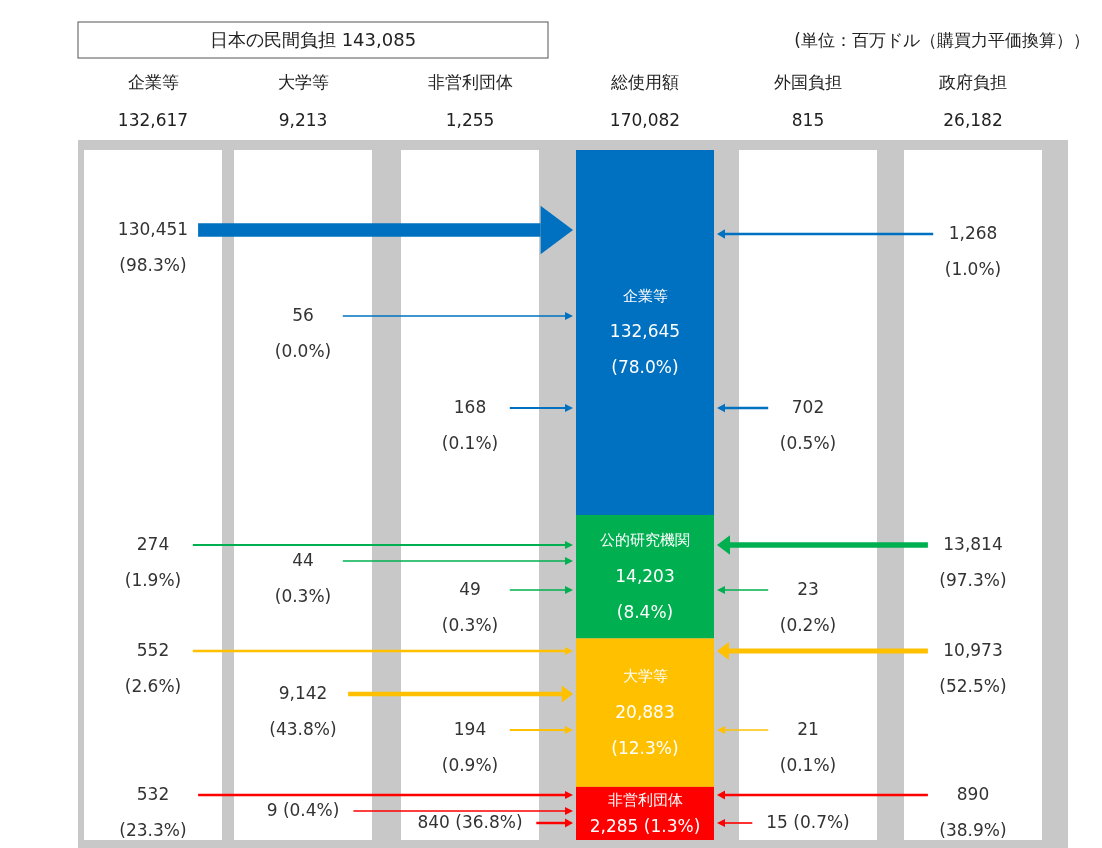  What do you see at coordinates (303, 333) in the screenshot?
I see `data-label: 56 (0.0%)` at bounding box center [303, 333].